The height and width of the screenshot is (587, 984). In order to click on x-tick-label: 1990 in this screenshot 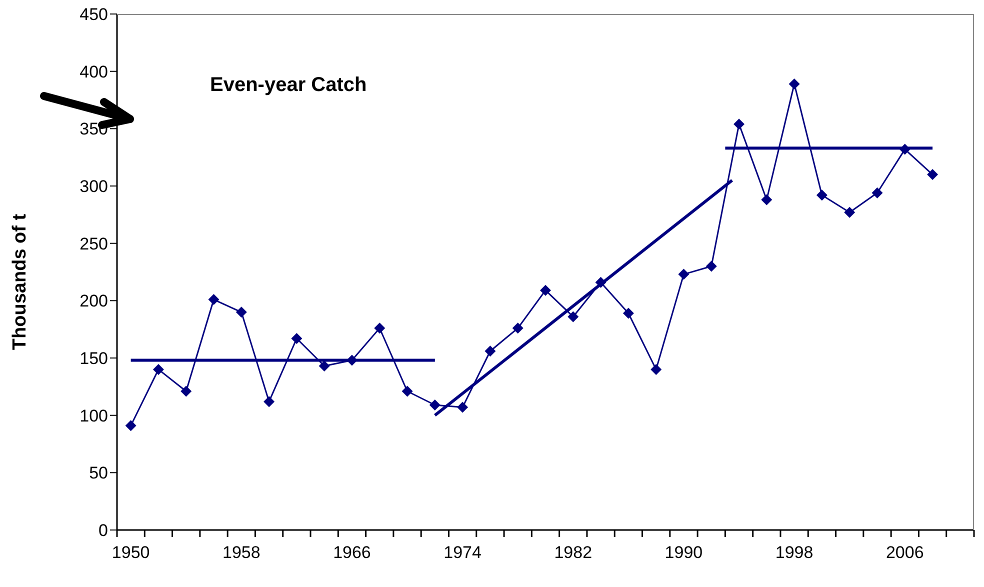, I will do `click(683, 552)`.